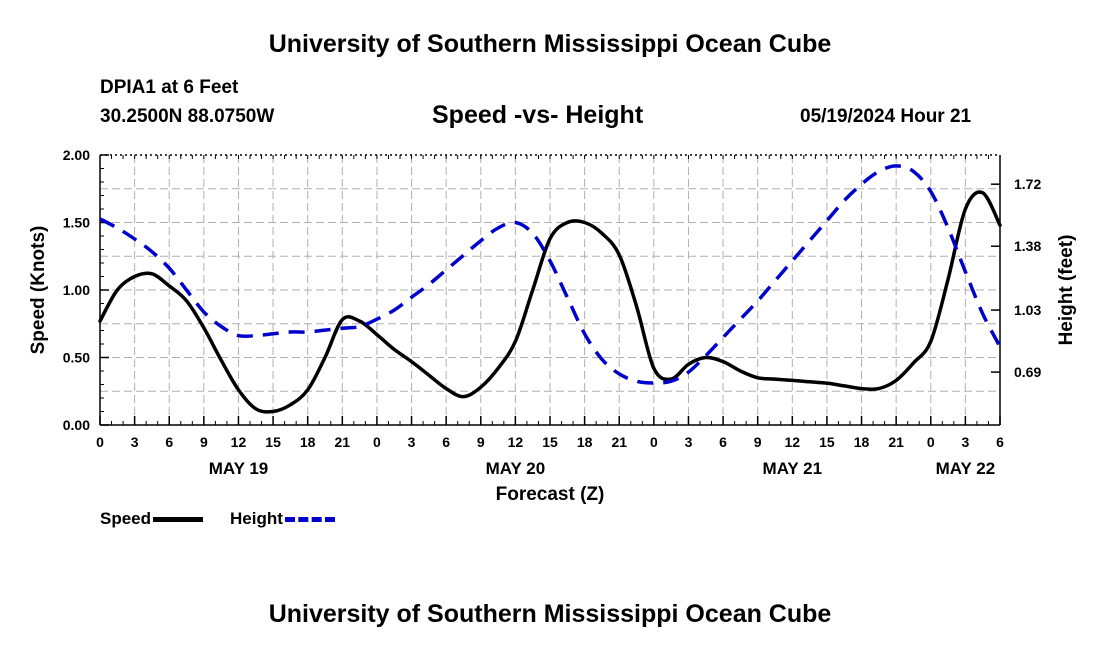  Describe the element at coordinates (886, 116) in the screenshot. I see `forecast-run-time: 05/19/2024 Hour 21` at that location.